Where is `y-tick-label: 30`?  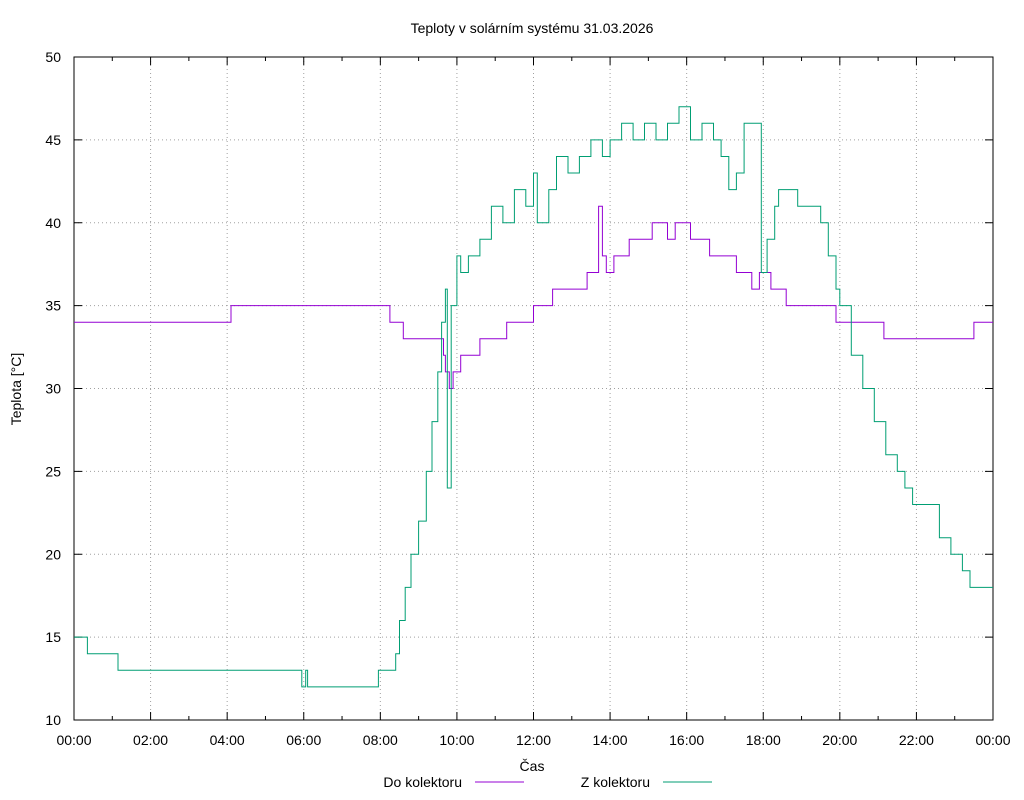 y-tick-label: 30 is located at coordinates (53, 389).